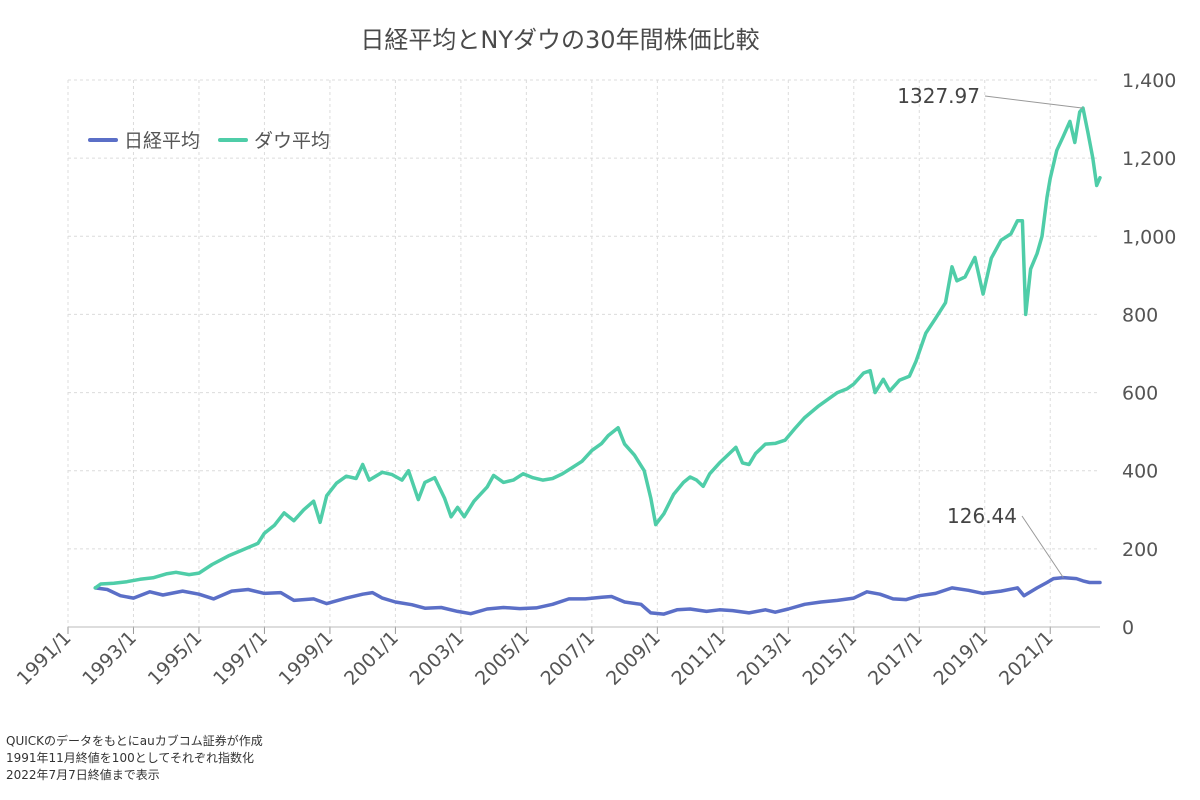 The width and height of the screenshot is (1200, 800). What do you see at coordinates (1140, 315) in the screenshot?
I see `y-tick-label: 800` at bounding box center [1140, 315].